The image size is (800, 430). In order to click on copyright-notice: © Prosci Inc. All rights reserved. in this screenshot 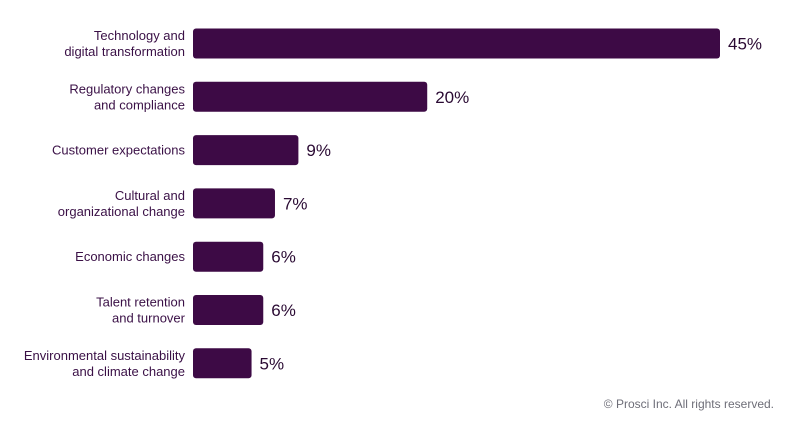, I will do `click(688, 404)`.